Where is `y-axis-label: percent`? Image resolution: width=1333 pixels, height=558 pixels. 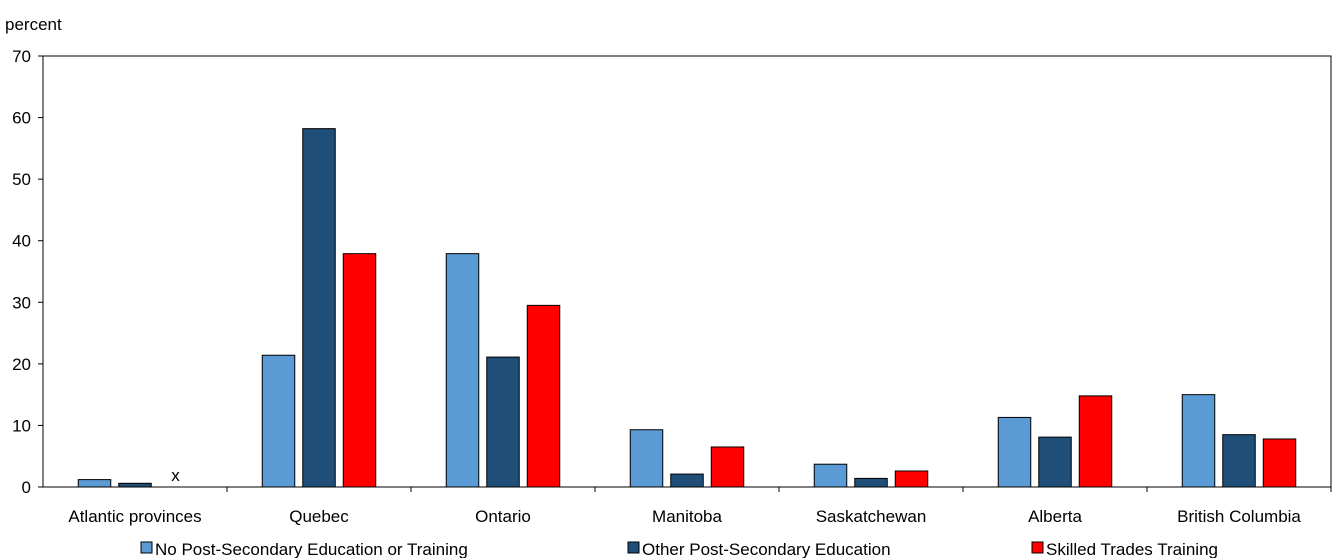 y-axis-label: percent is located at coordinates (33, 24).